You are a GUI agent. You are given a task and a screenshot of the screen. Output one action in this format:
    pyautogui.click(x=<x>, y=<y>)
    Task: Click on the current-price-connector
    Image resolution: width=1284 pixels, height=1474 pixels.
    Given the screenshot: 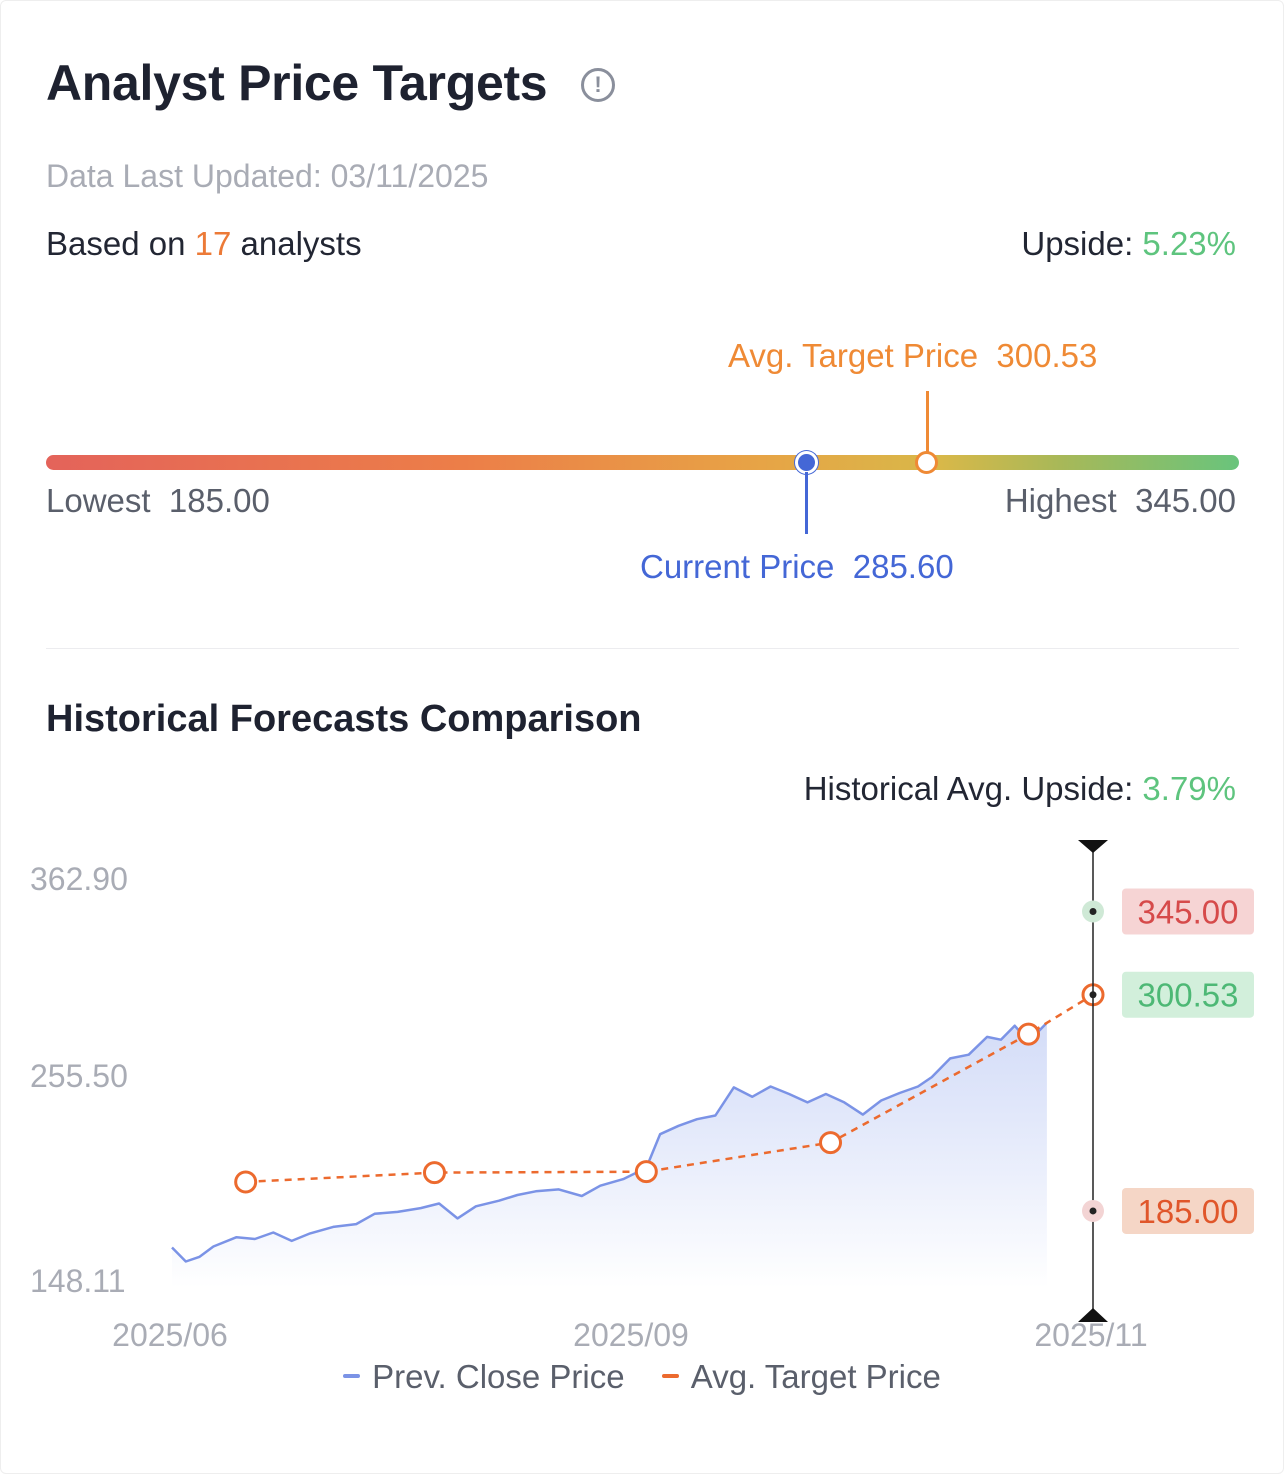 What is the action you would take?
    pyautogui.click(x=806, y=503)
    